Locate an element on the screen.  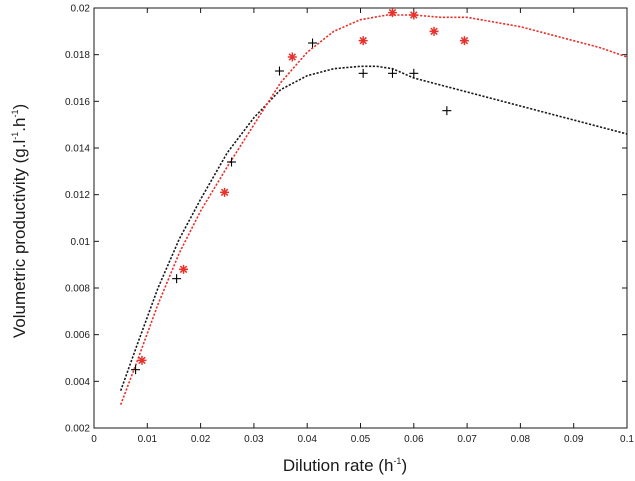
y-tick-label: 0.016 is located at coordinates (77, 102).